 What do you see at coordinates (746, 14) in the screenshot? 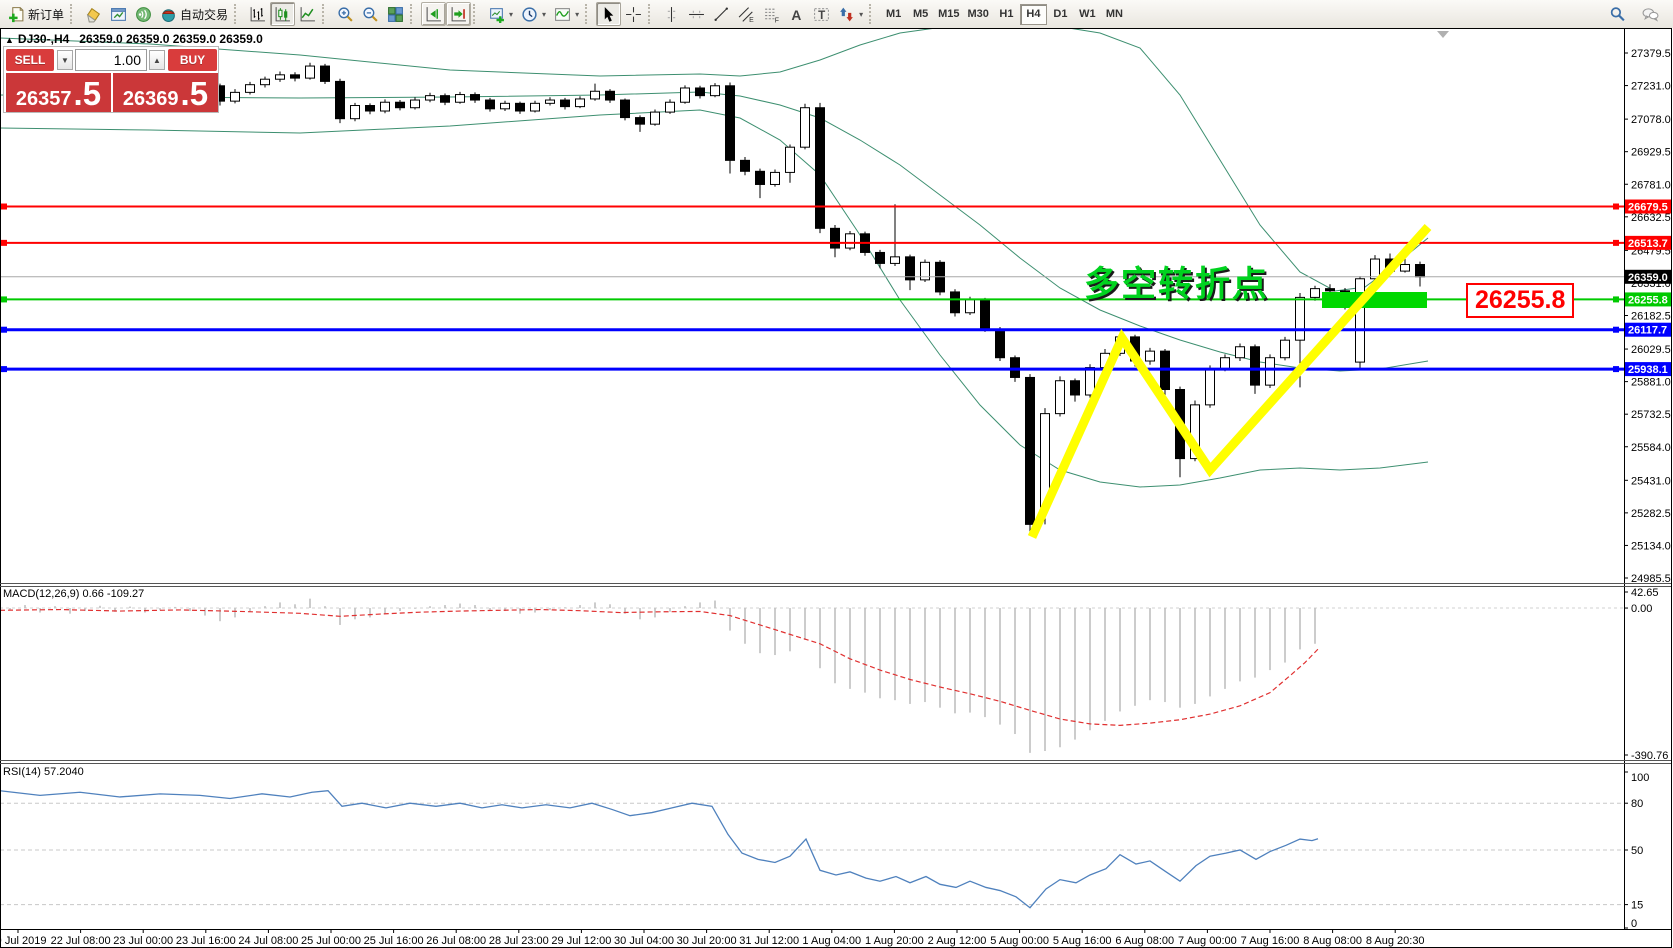
I see `channel-button: E` at bounding box center [746, 14].